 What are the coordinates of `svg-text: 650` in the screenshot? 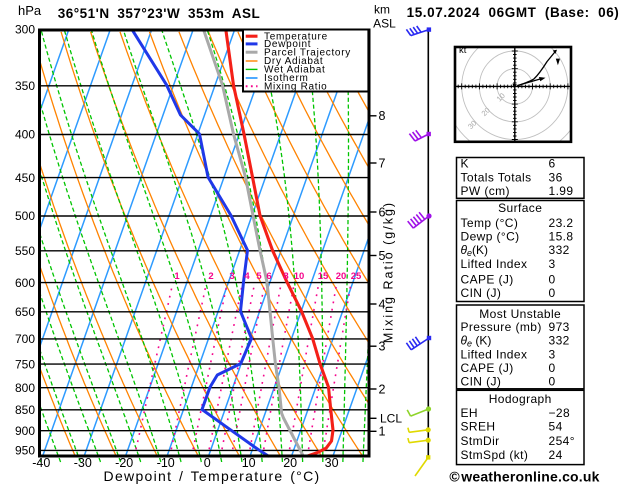 It's located at (25, 312).